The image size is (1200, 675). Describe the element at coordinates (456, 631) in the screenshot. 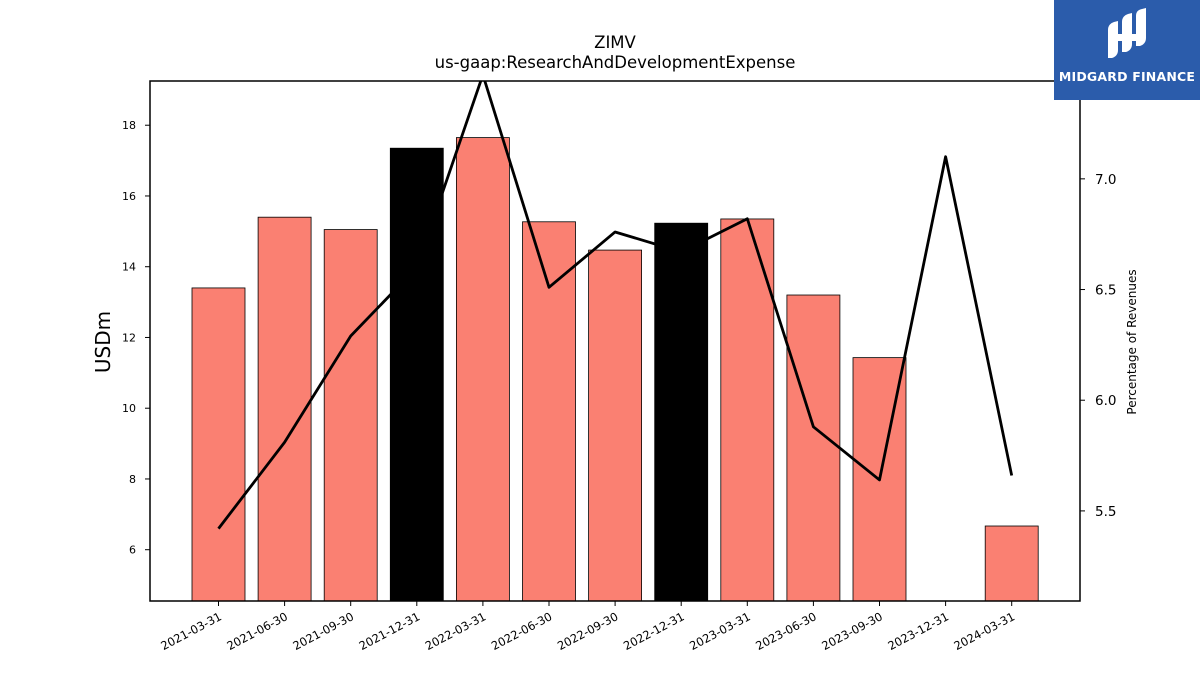

I see `x-tick-label: 2022-03-31` at that location.